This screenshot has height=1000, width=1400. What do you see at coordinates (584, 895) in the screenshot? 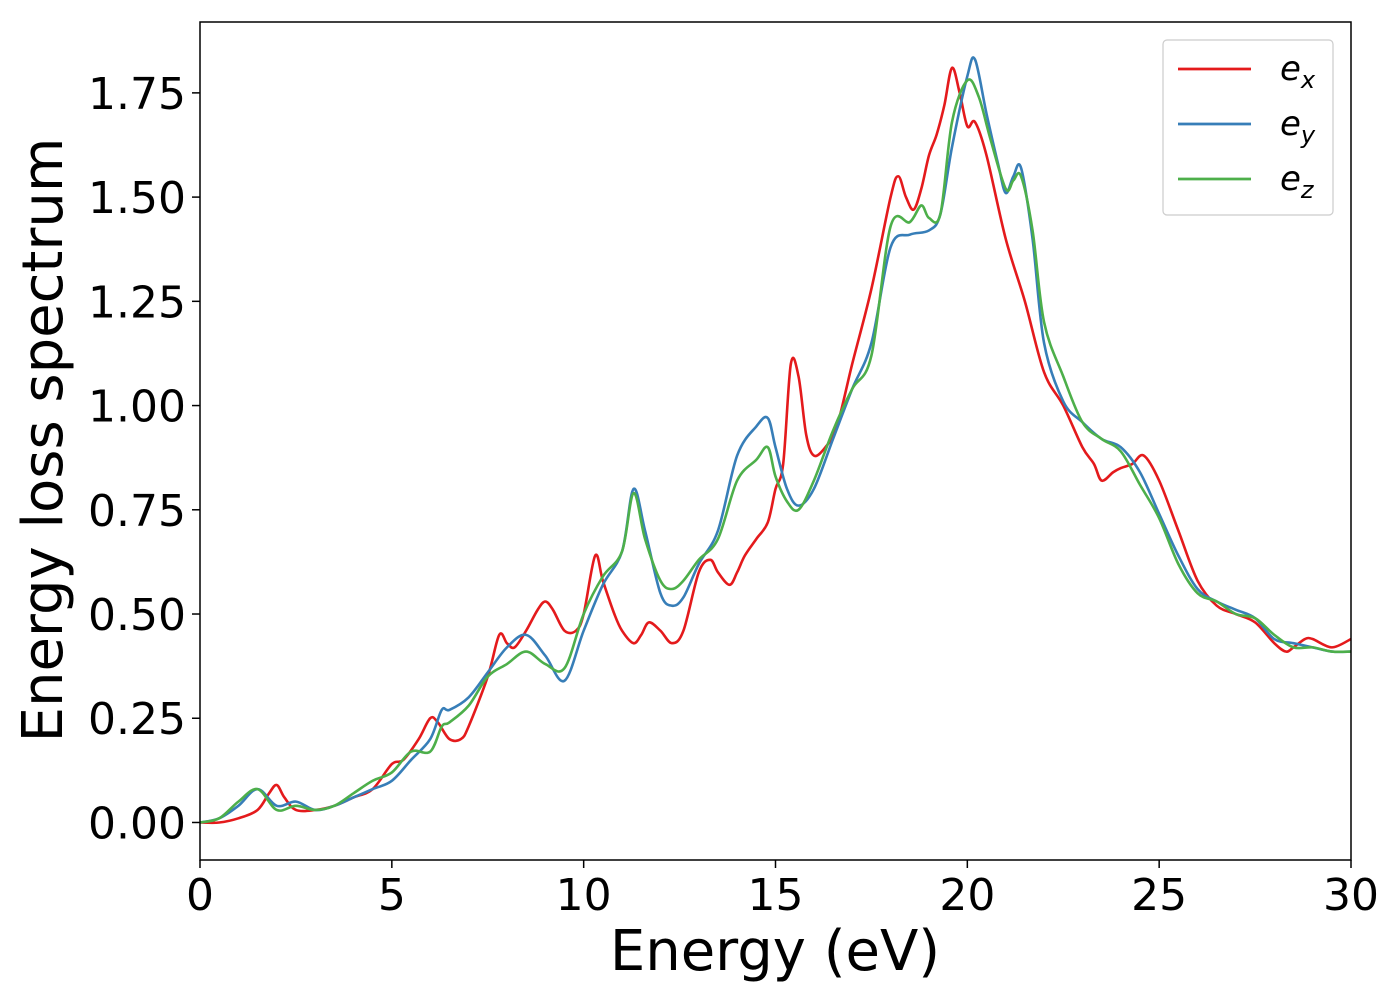
I see `x-tick-label: 10` at bounding box center [584, 895].